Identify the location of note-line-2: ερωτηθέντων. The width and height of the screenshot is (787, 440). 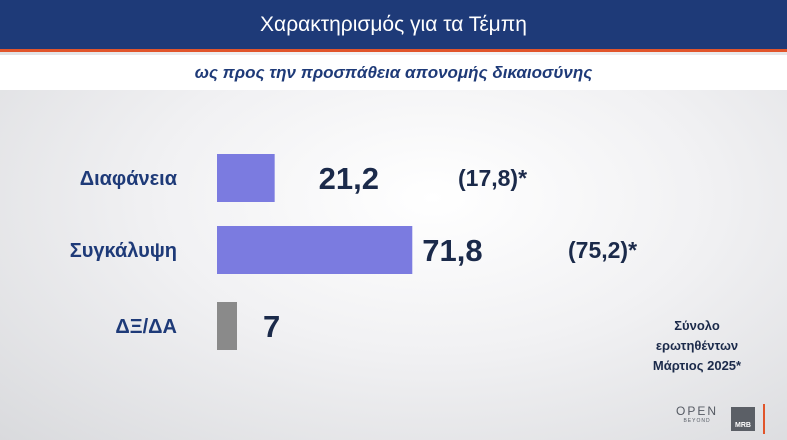
(697, 345).